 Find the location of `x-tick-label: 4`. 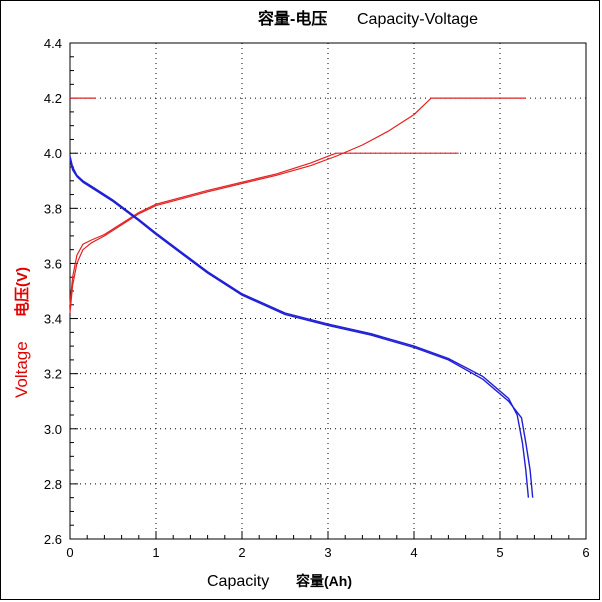

x-tick-label: 4 is located at coordinates (413, 552).